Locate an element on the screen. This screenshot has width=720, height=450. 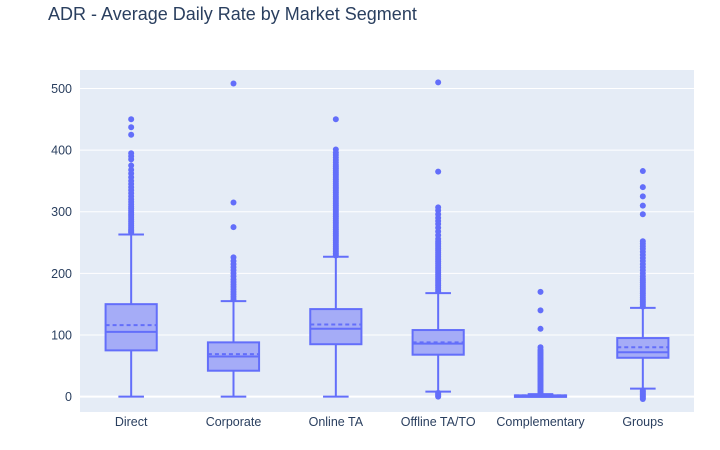
y-axis: 0 100 200 300 400 500 is located at coordinates (61, 243).